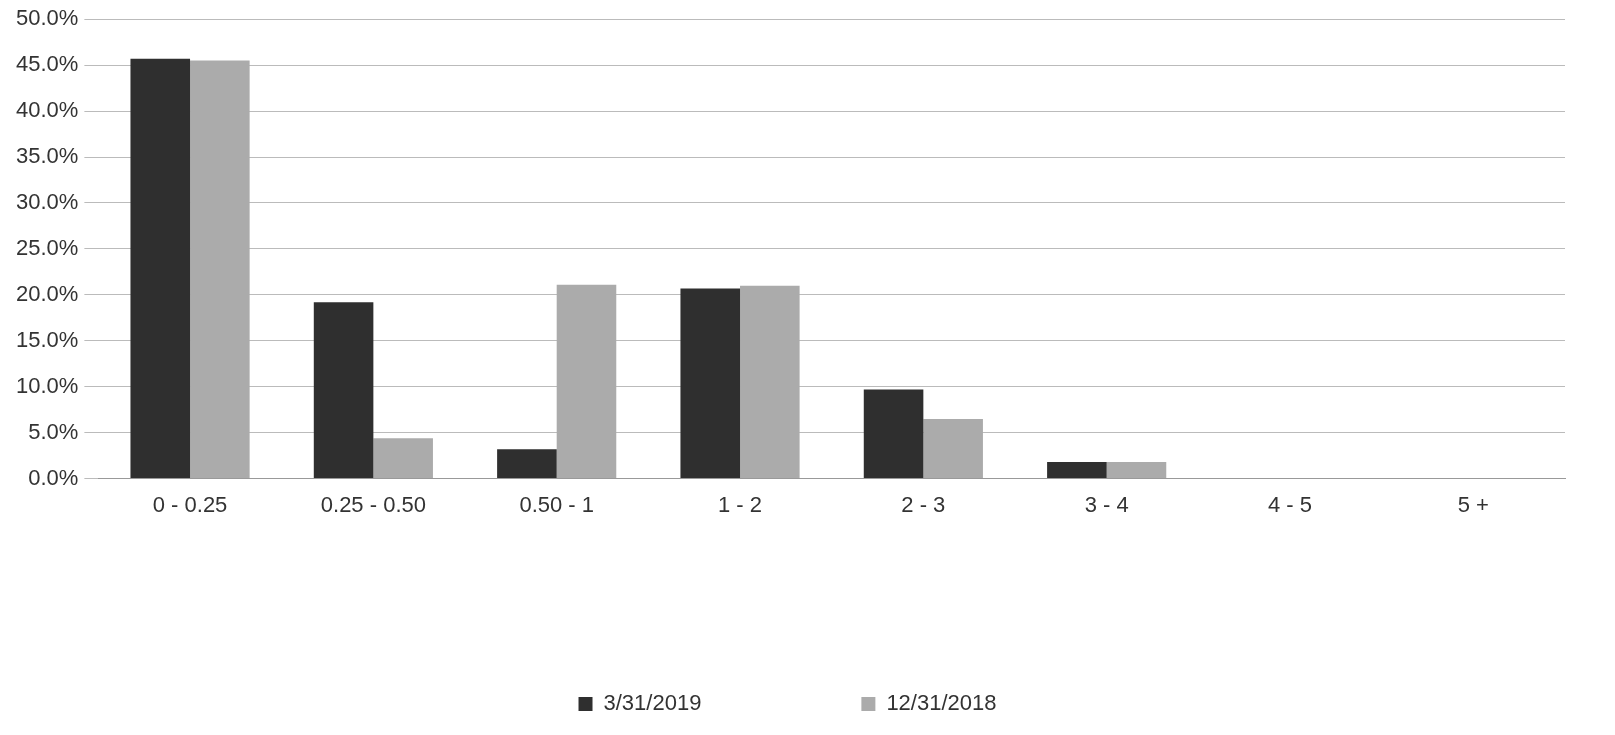  What do you see at coordinates (47, 18) in the screenshot?
I see `y-tick-label: 50.0%` at bounding box center [47, 18].